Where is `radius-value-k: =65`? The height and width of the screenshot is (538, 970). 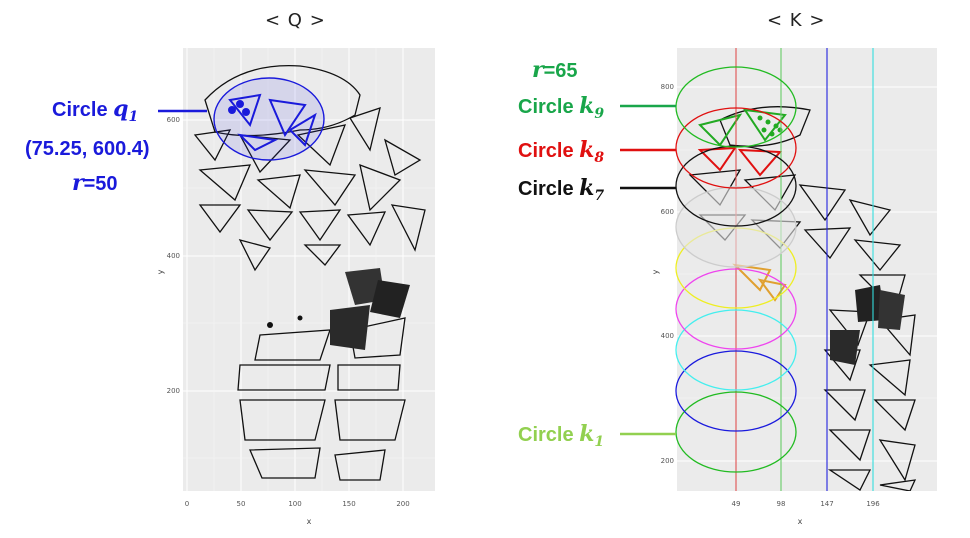 radius-value-k: =65 is located at coordinates (560, 71).